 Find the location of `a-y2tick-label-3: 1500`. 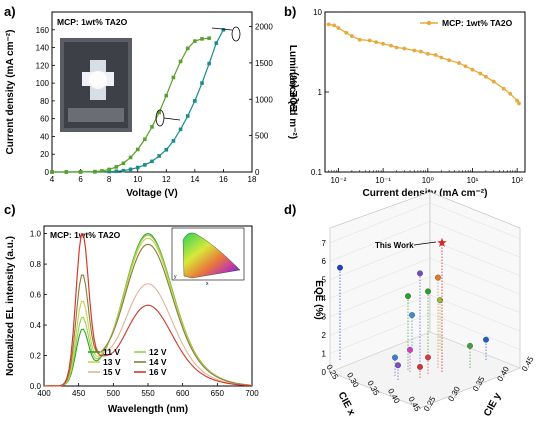

a-y2tick-label-3: 1500 is located at coordinates (264, 63).